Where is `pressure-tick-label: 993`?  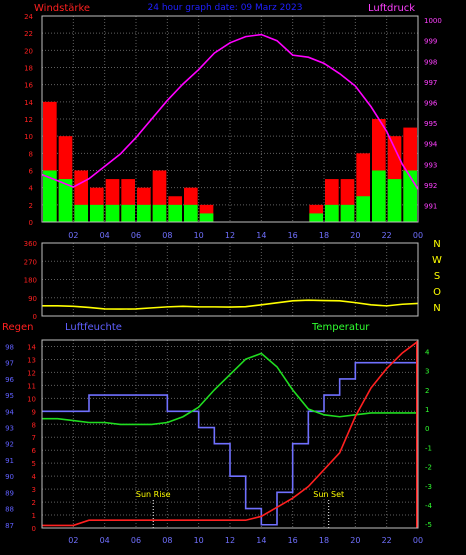 pressure-tick-label: 993 is located at coordinates (430, 165).